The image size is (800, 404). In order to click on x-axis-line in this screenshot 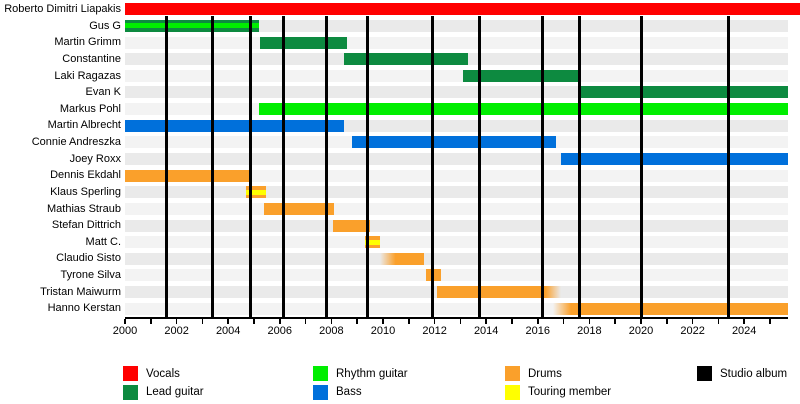, I will do `click(456, 318)`.